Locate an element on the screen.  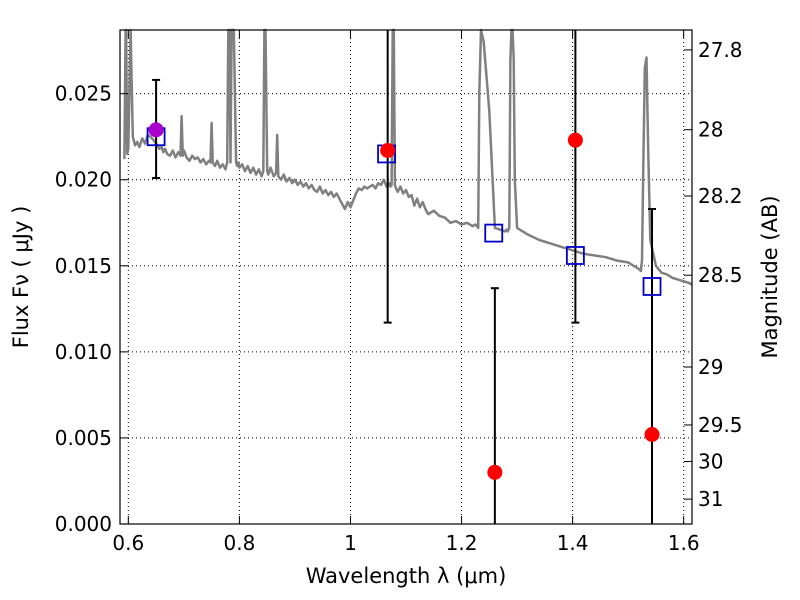
magnitude-axis-ticks: 27.8 28 28.2 28.5 29 29.5 30 31 is located at coordinates (713, 274).